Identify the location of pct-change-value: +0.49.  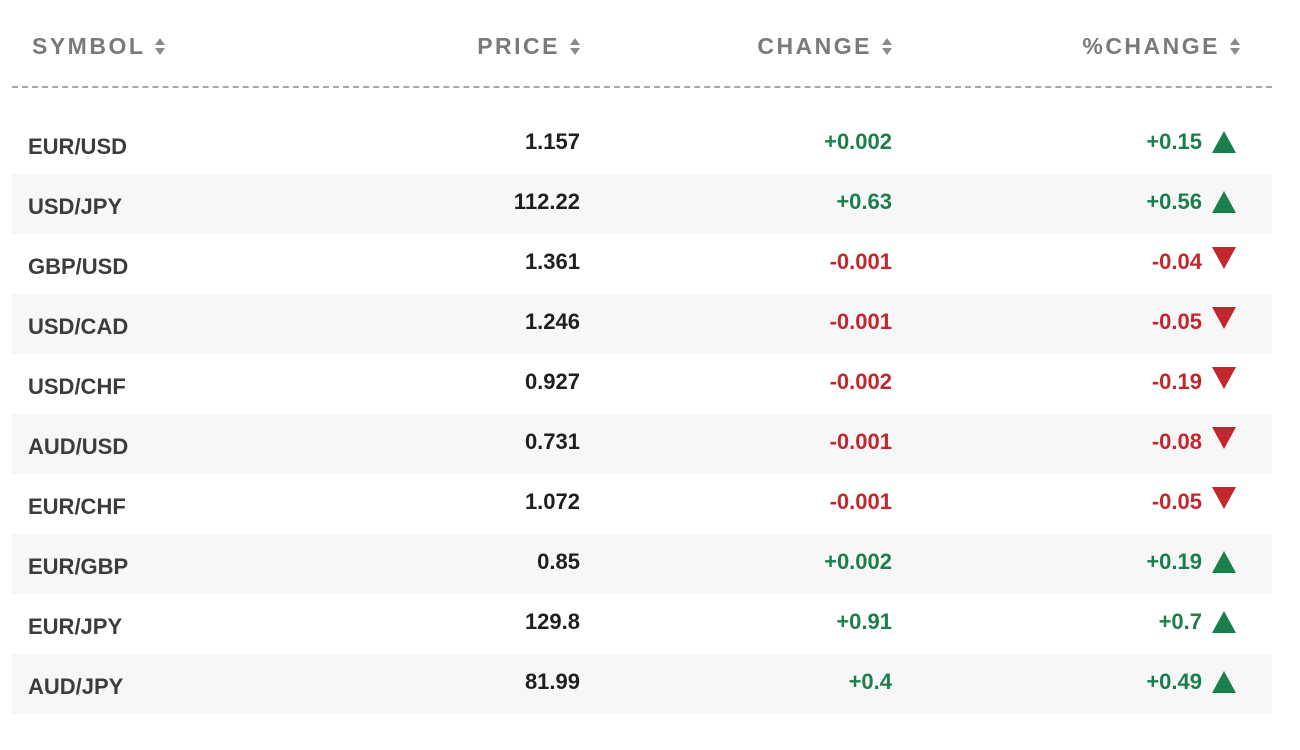
(1174, 681).